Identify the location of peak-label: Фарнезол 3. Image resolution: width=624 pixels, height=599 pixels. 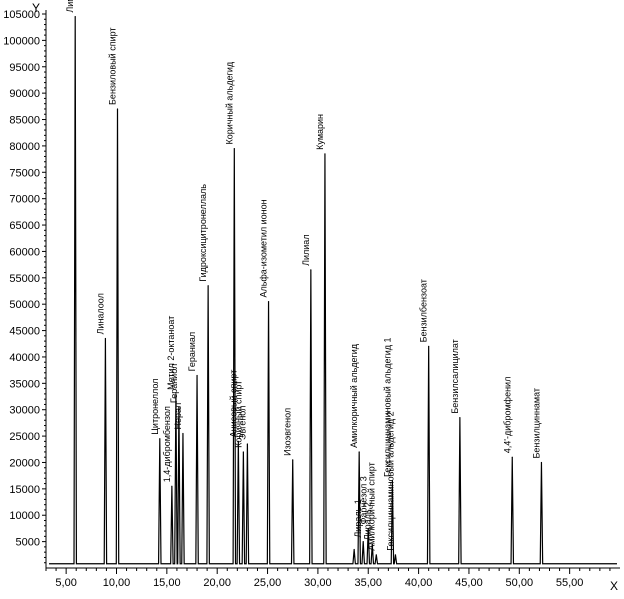
(363, 500).